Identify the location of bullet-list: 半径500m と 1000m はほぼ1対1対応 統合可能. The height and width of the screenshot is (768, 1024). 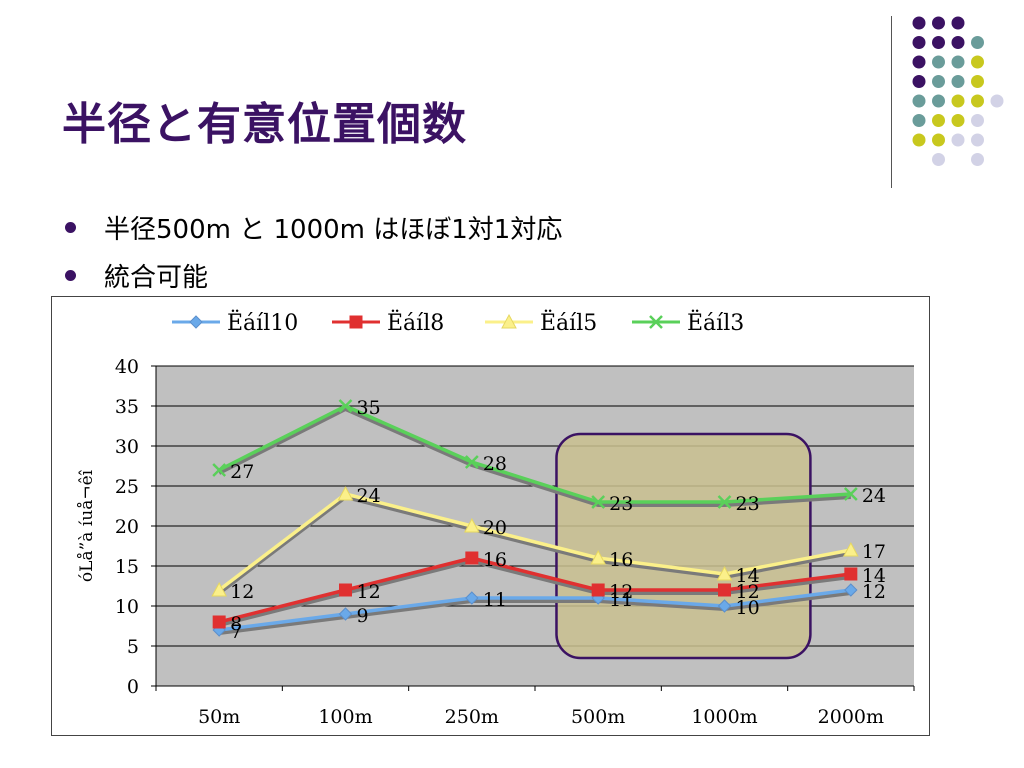
(312, 251).